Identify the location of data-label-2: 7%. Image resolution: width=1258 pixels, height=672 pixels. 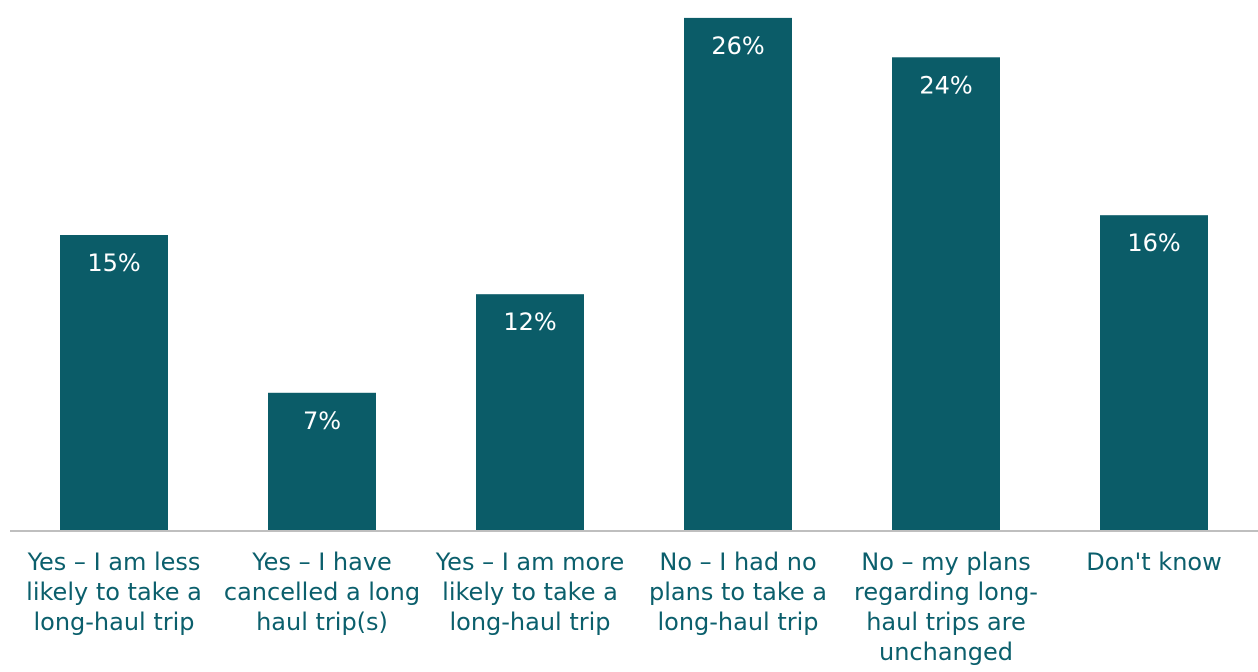
(322, 421).